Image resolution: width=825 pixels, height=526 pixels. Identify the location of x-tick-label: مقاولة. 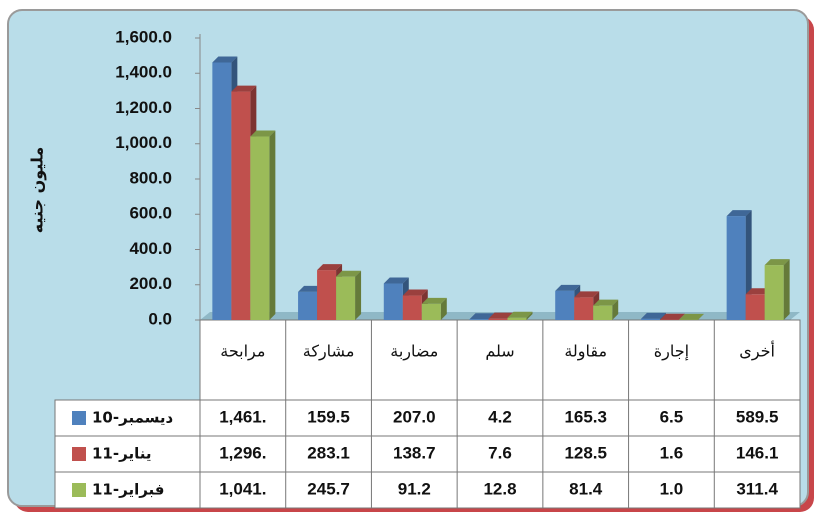
(585, 352).